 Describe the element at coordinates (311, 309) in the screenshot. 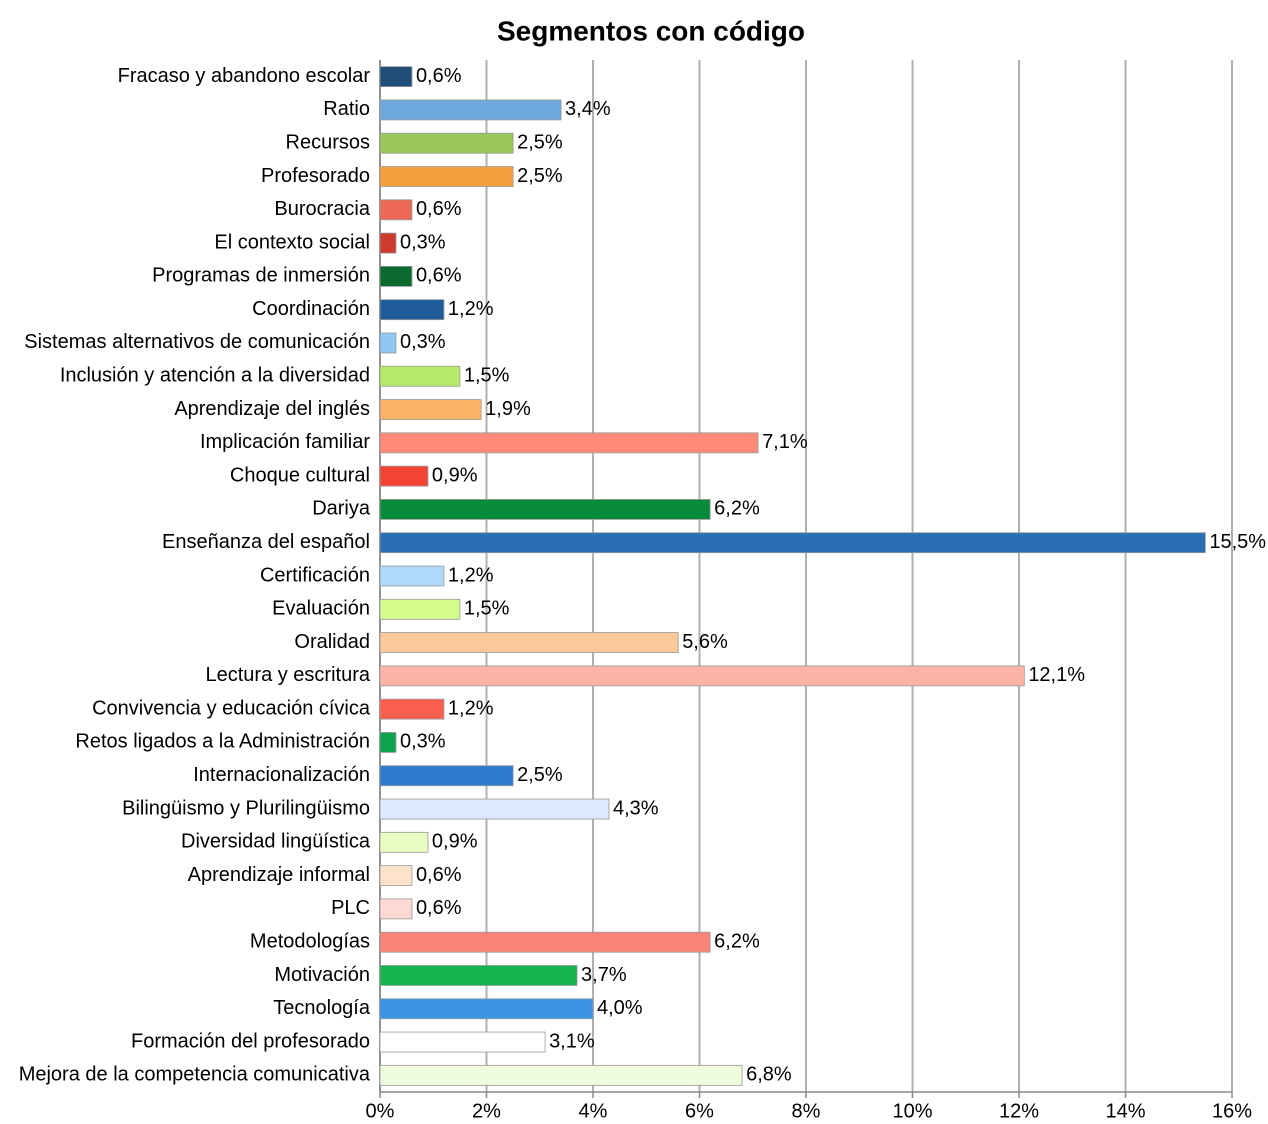

I see `y-tick-label: Coordinación` at that location.